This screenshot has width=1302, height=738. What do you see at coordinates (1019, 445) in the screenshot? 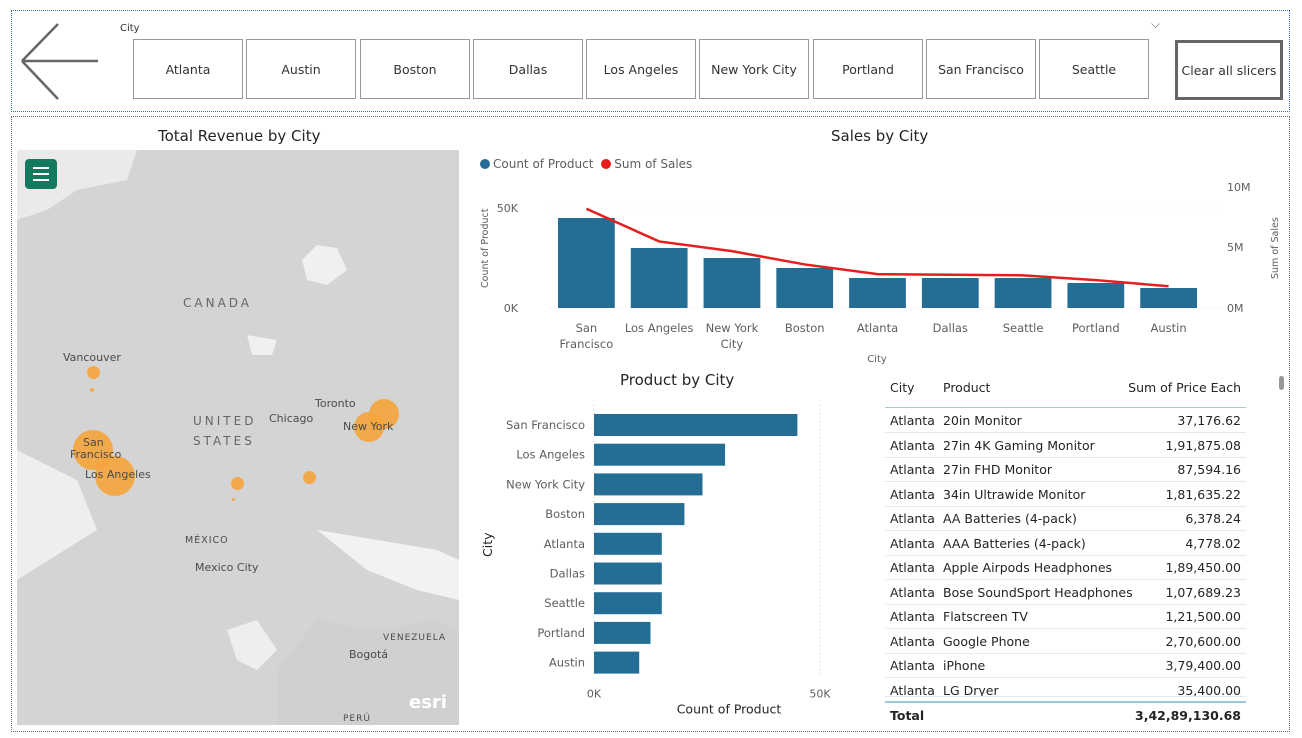
I see `cell-product: 27in 4K Gaming Monitor` at bounding box center [1019, 445].